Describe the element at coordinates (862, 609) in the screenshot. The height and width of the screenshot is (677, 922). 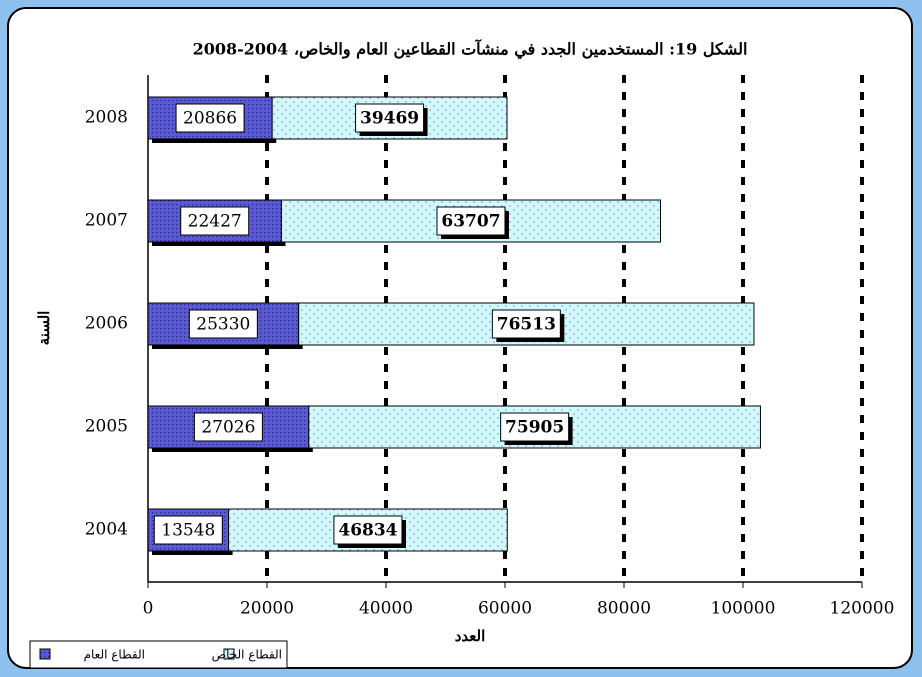
I see `x-tick-label: 120000` at that location.